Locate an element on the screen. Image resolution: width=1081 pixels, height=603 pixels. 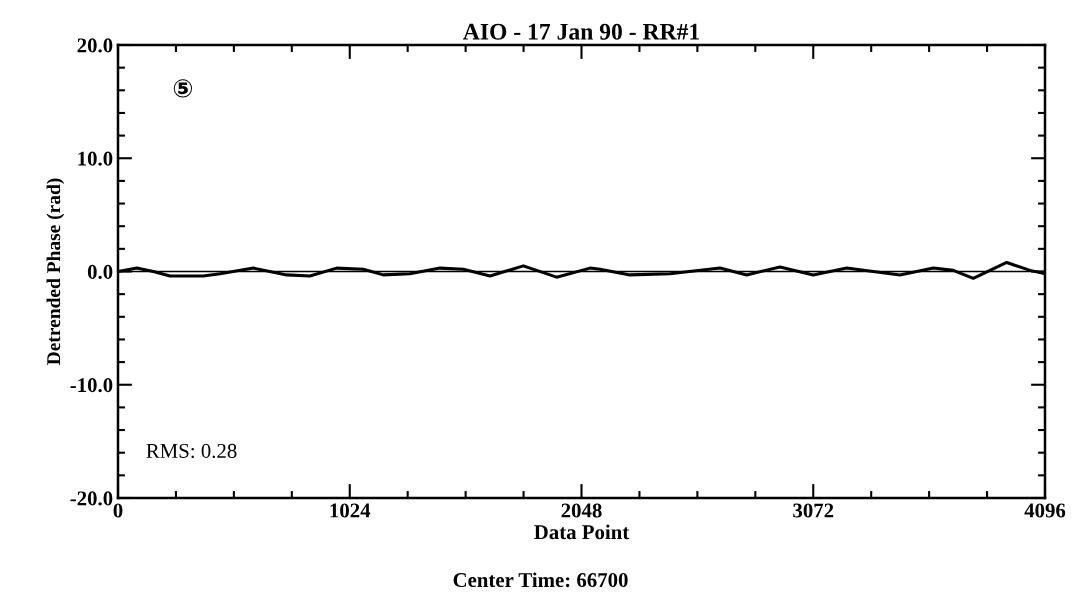
text: Center Time: 66700 is located at coordinates (540, 580).